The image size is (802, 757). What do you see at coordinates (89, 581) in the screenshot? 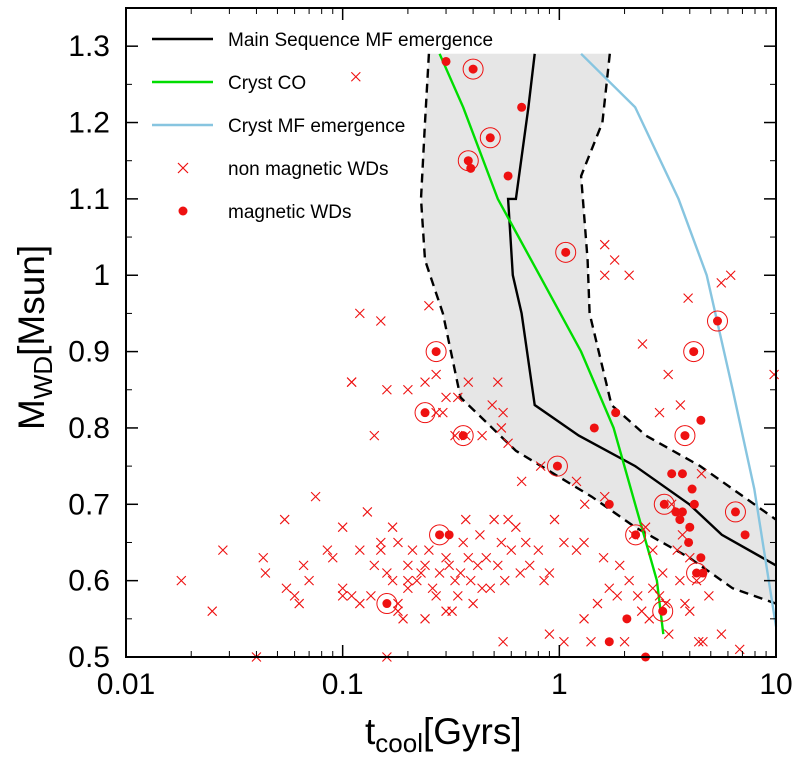
I see `y-tick-label: 0.6` at bounding box center [89, 581].